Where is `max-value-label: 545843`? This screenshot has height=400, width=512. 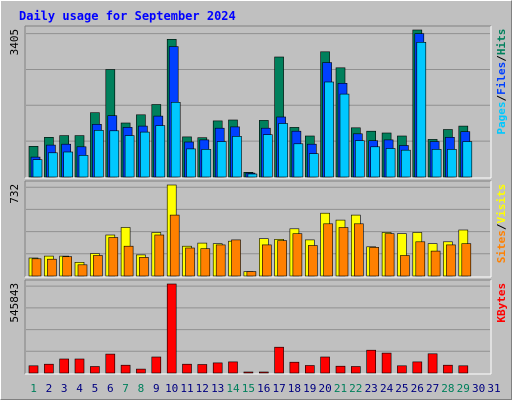
max-value-label: 545843 is located at coordinates (14, 303).